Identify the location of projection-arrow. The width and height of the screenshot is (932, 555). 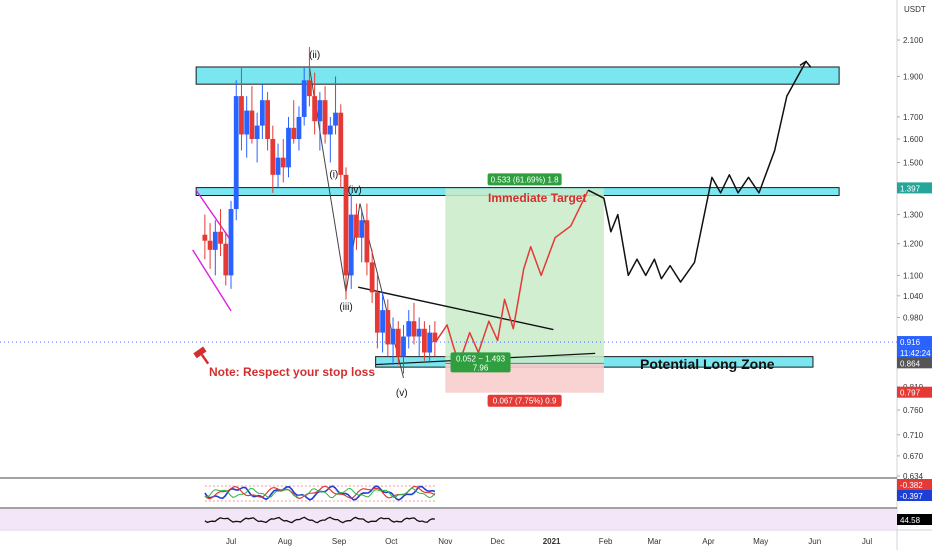
(805, 64).